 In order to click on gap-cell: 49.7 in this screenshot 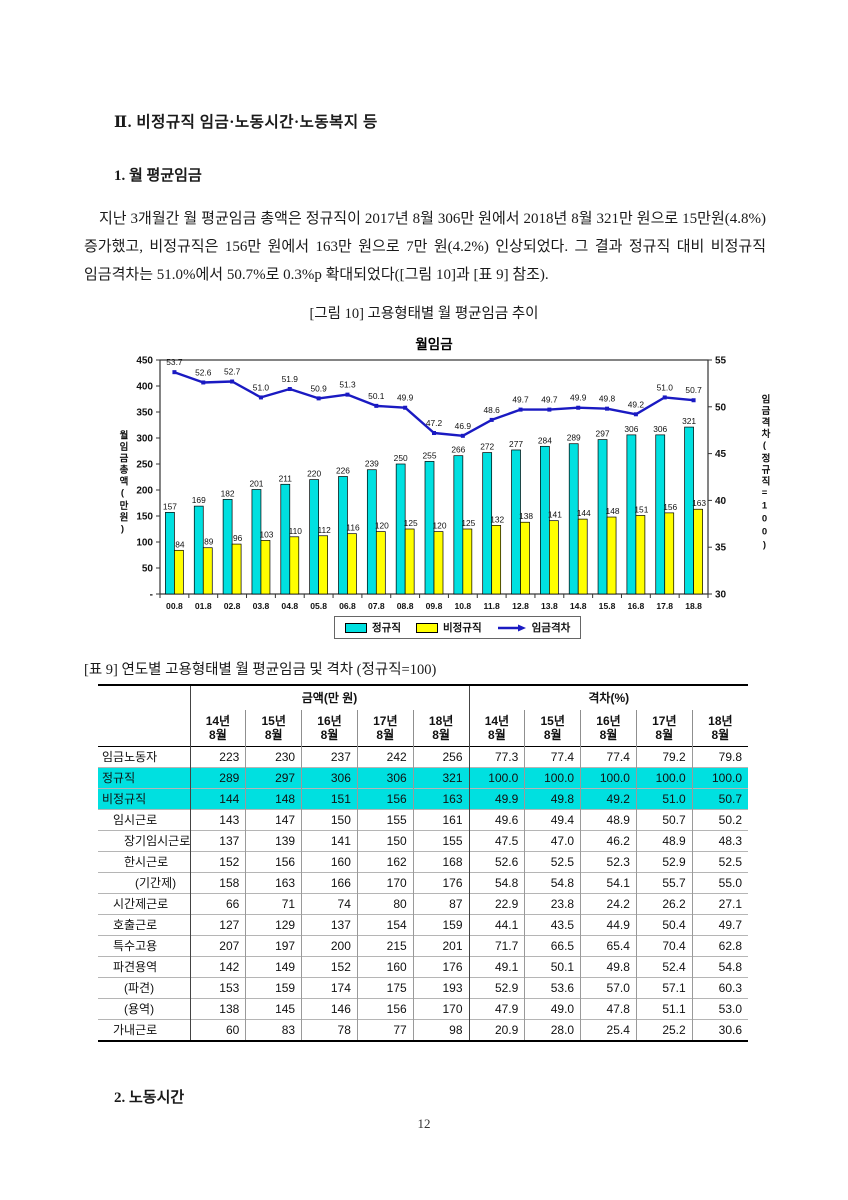, I will do `click(719, 925)`.